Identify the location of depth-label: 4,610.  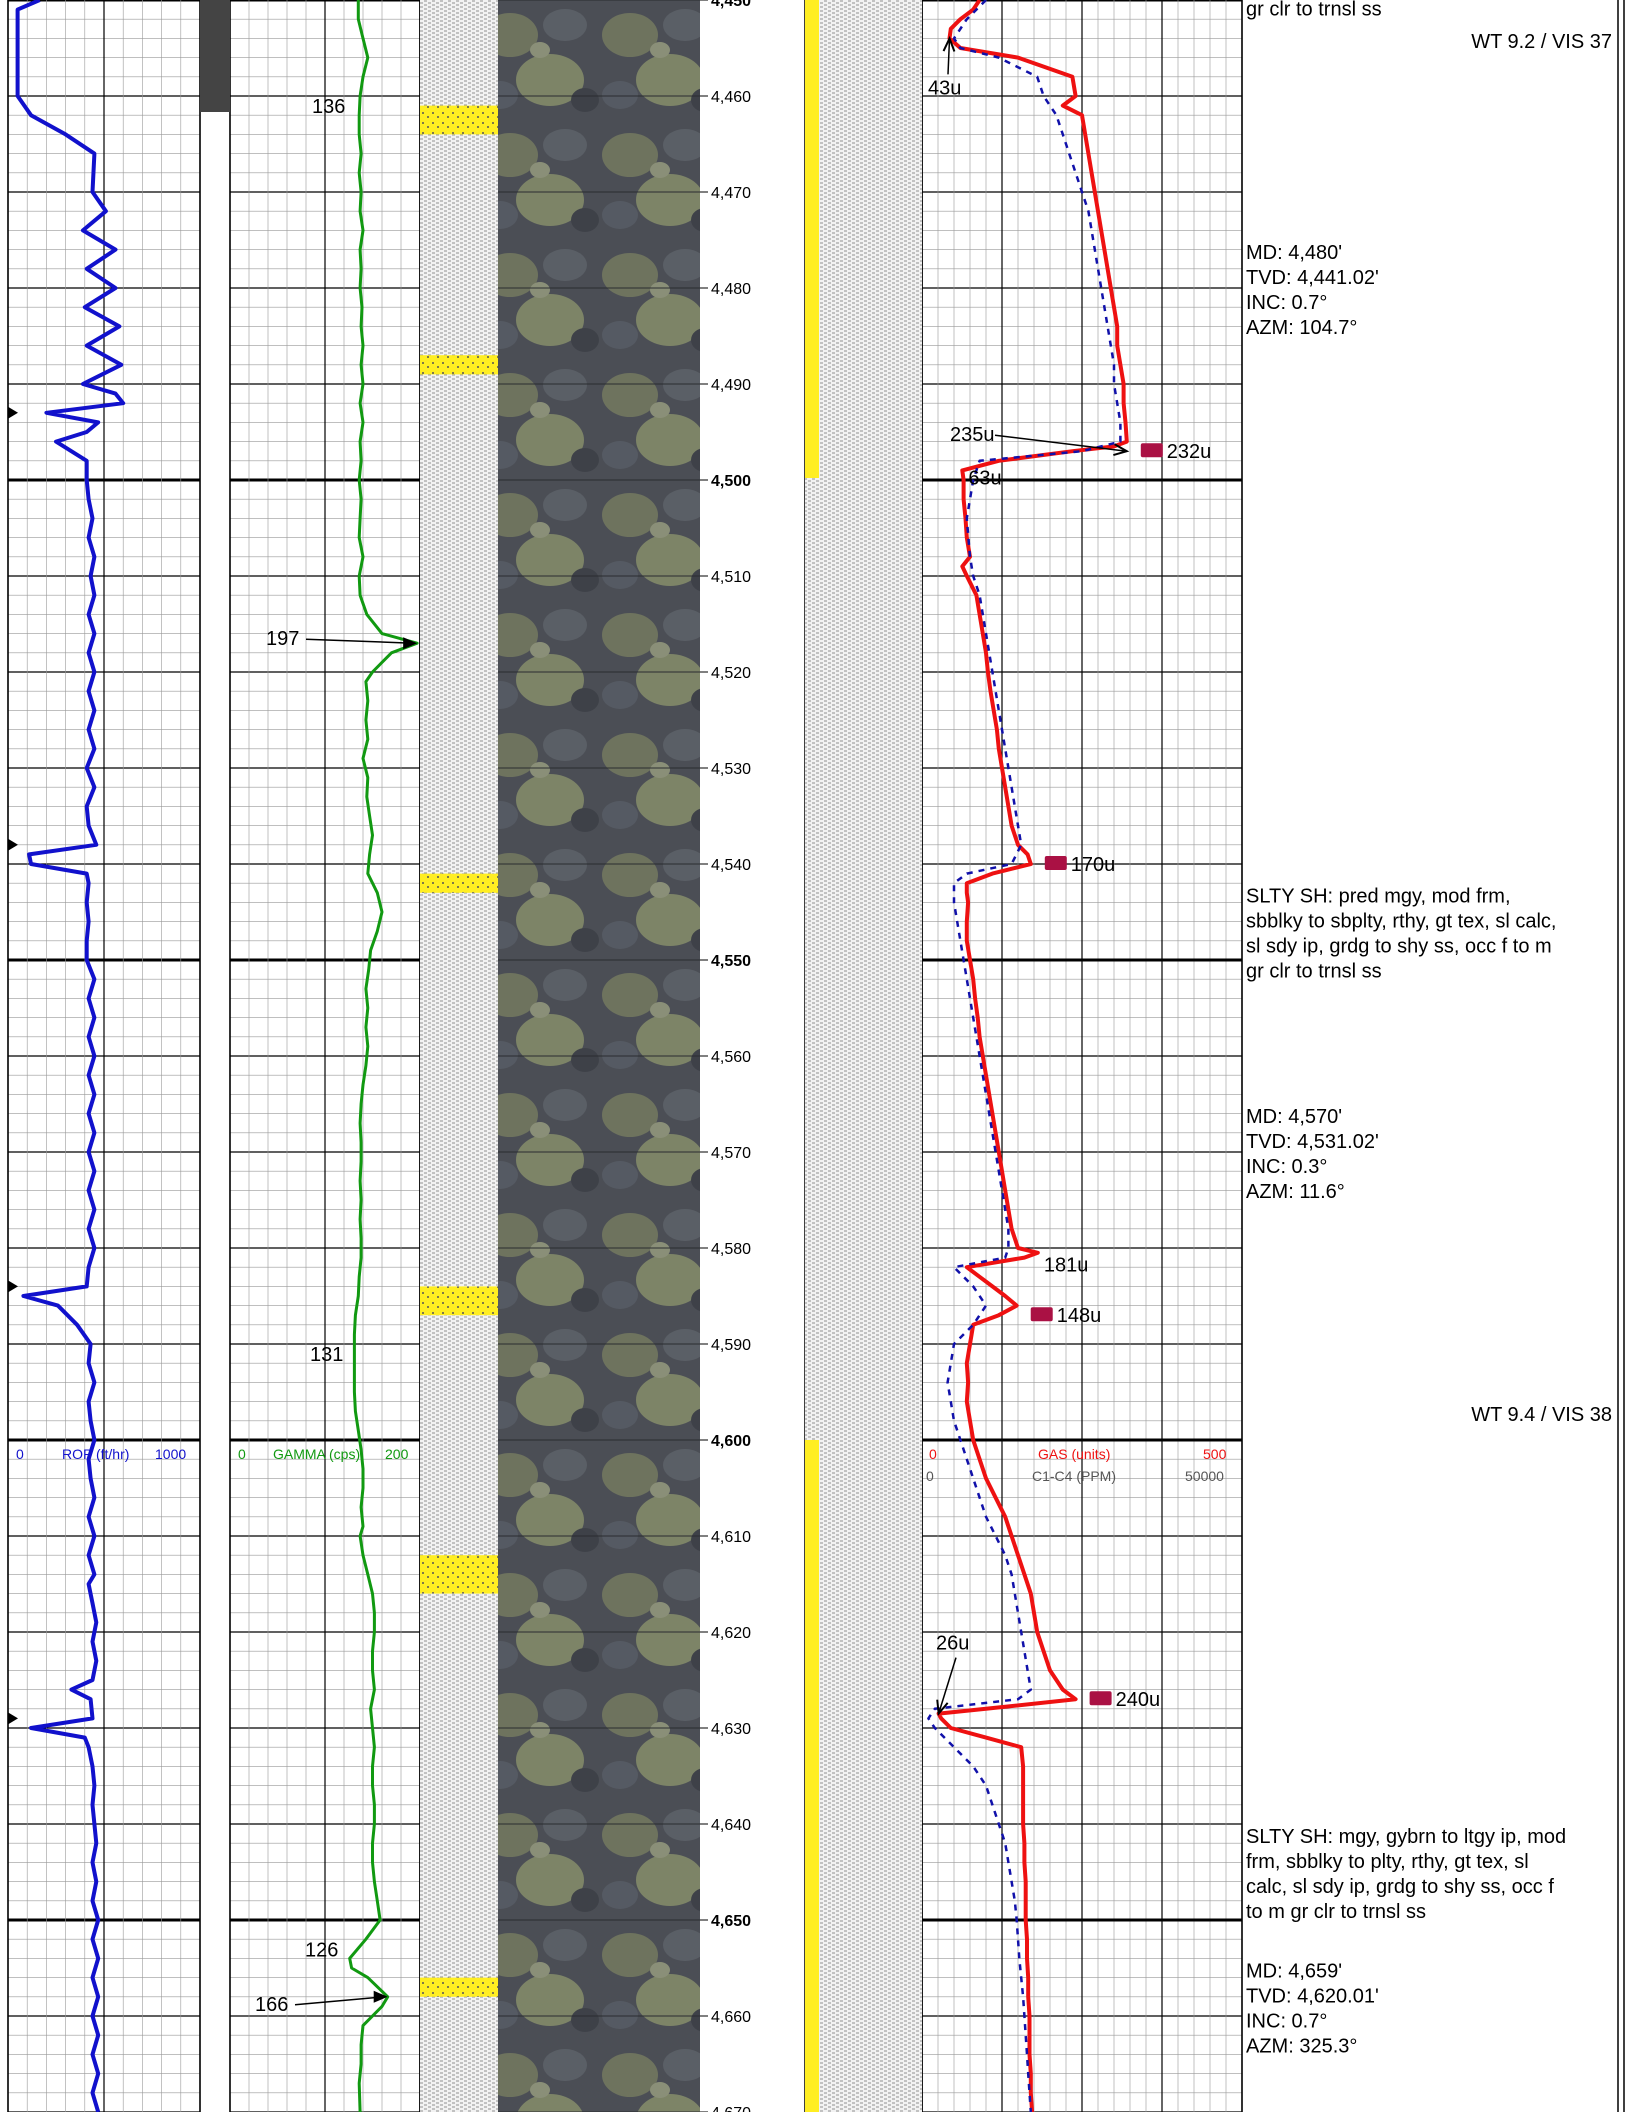
(731, 1537).